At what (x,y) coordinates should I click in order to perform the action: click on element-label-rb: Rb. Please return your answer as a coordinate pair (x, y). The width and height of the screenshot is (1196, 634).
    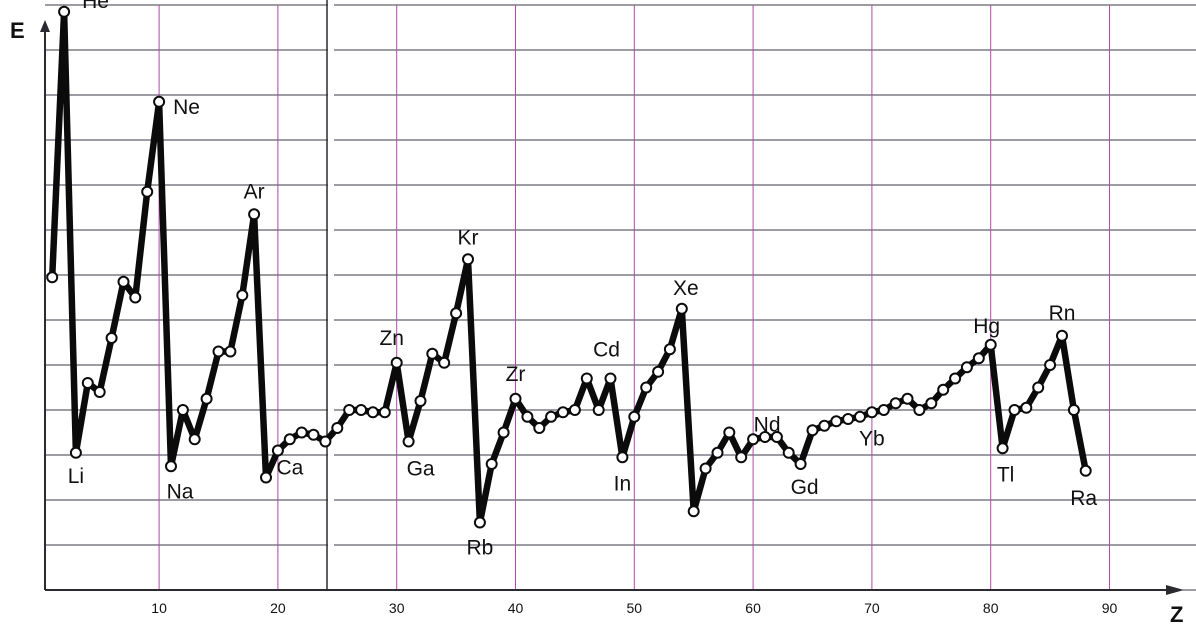
    Looking at the image, I should click on (479, 548).